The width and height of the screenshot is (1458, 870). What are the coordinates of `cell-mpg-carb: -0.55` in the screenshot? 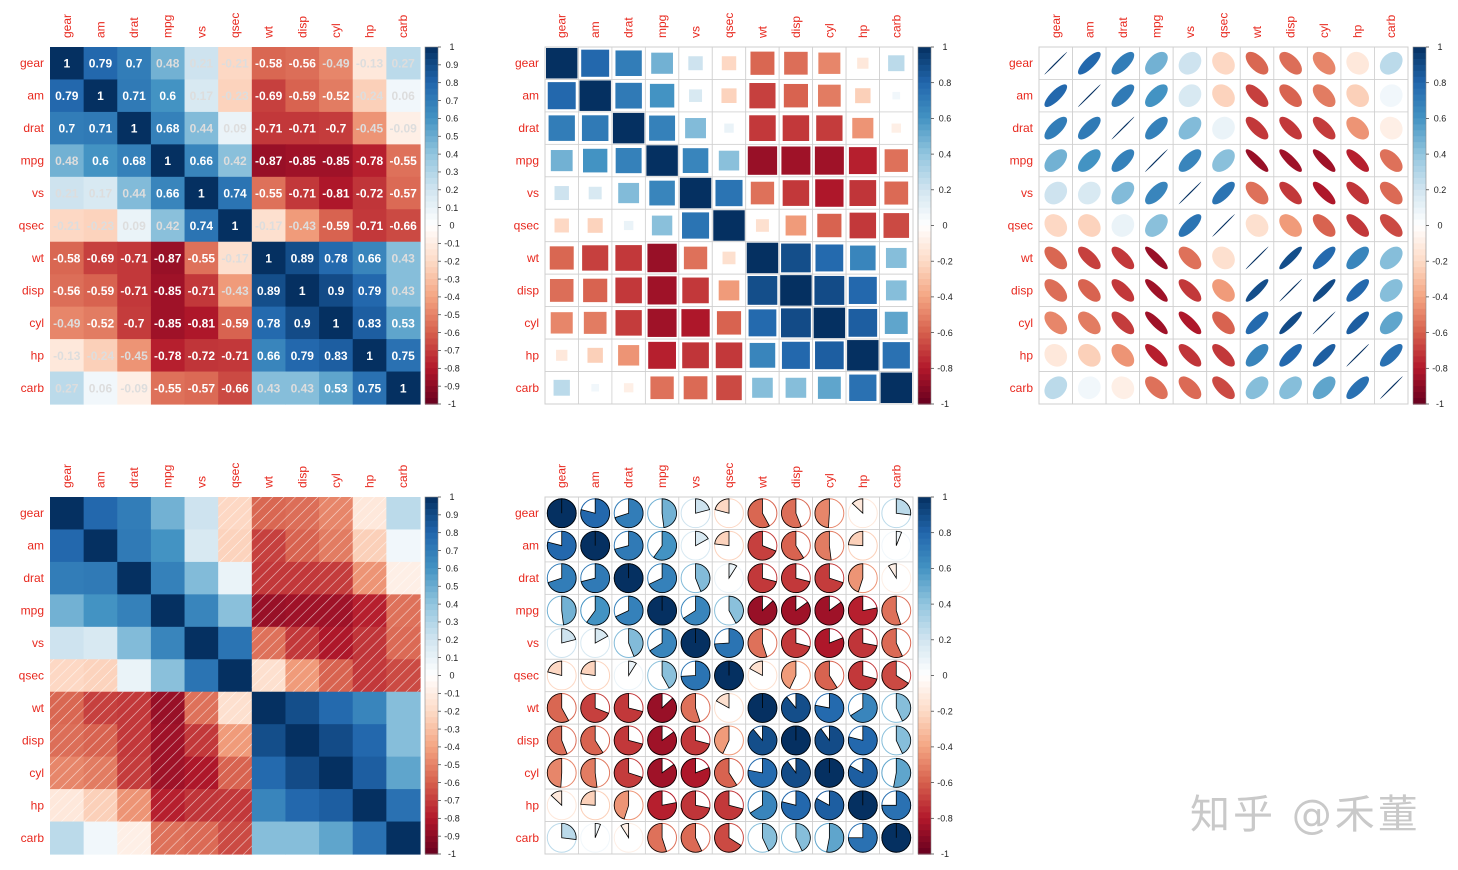 It's located at (403, 161).